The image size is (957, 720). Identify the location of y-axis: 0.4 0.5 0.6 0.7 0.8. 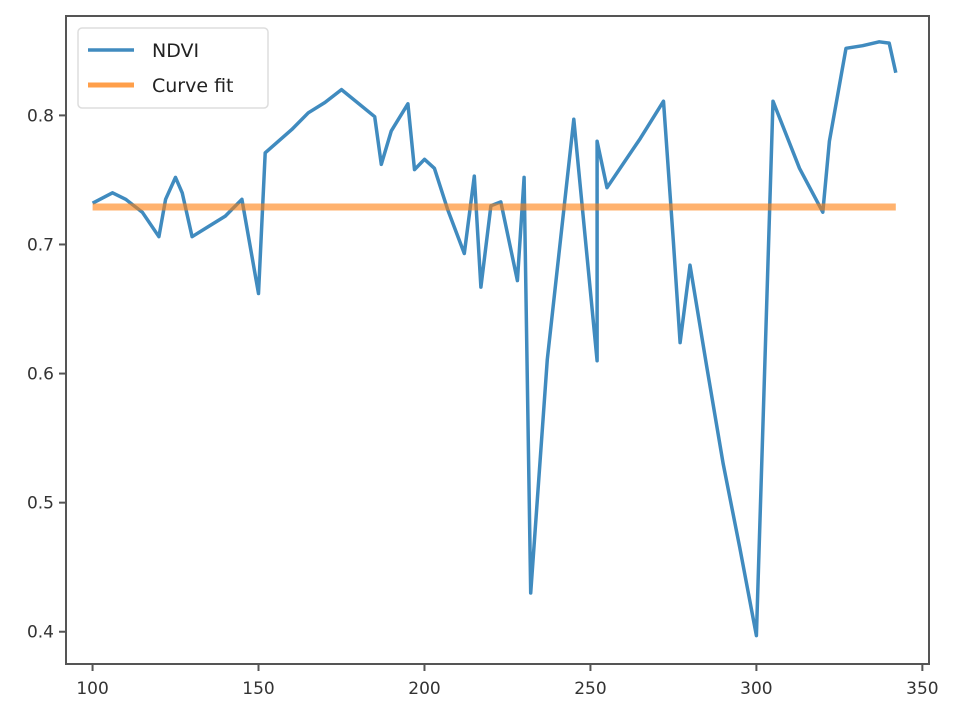
(46, 374).